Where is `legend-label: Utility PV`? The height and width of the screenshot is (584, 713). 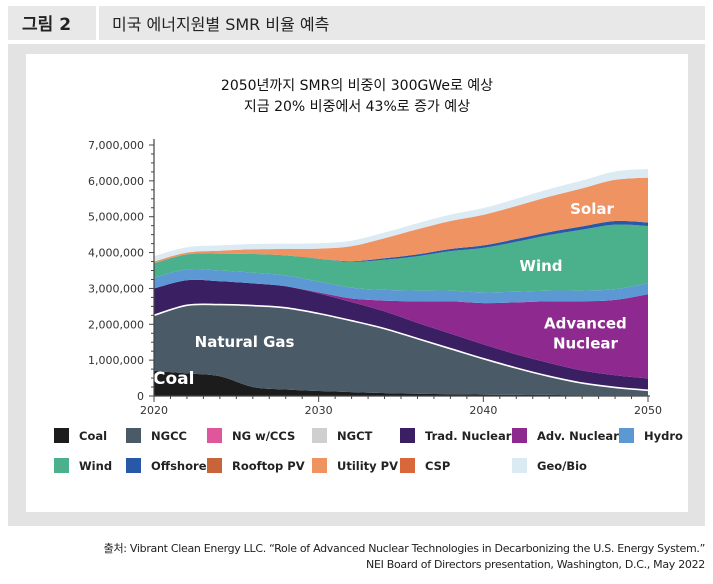 legend-label: Utility PV is located at coordinates (367, 466).